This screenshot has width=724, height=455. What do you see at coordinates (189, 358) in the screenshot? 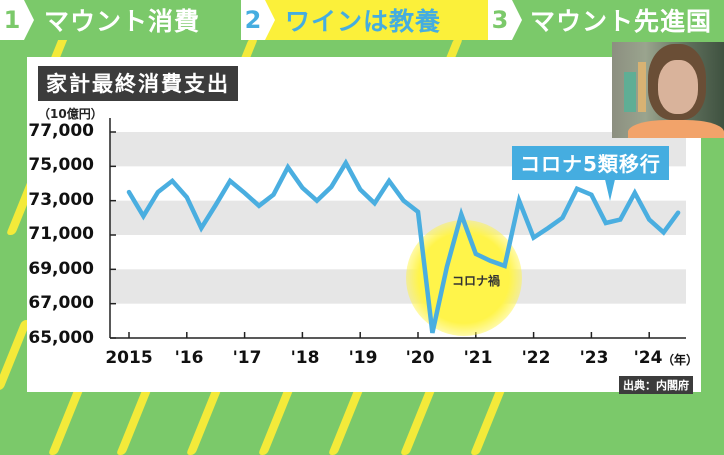
I see `x-tick-label: '16` at bounding box center [189, 358].